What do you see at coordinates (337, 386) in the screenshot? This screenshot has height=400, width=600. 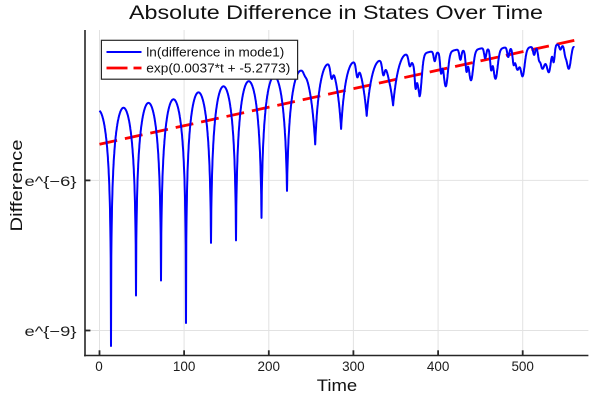 I see `svg-text: Time` at bounding box center [337, 386].